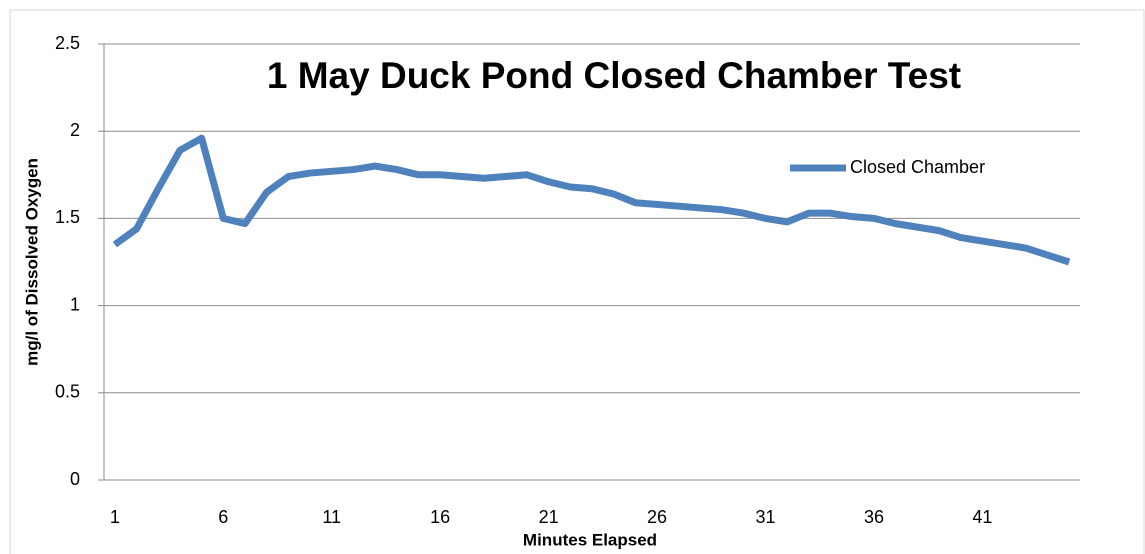  Describe the element at coordinates (75, 479) in the screenshot. I see `y-tick-label: 0` at that location.